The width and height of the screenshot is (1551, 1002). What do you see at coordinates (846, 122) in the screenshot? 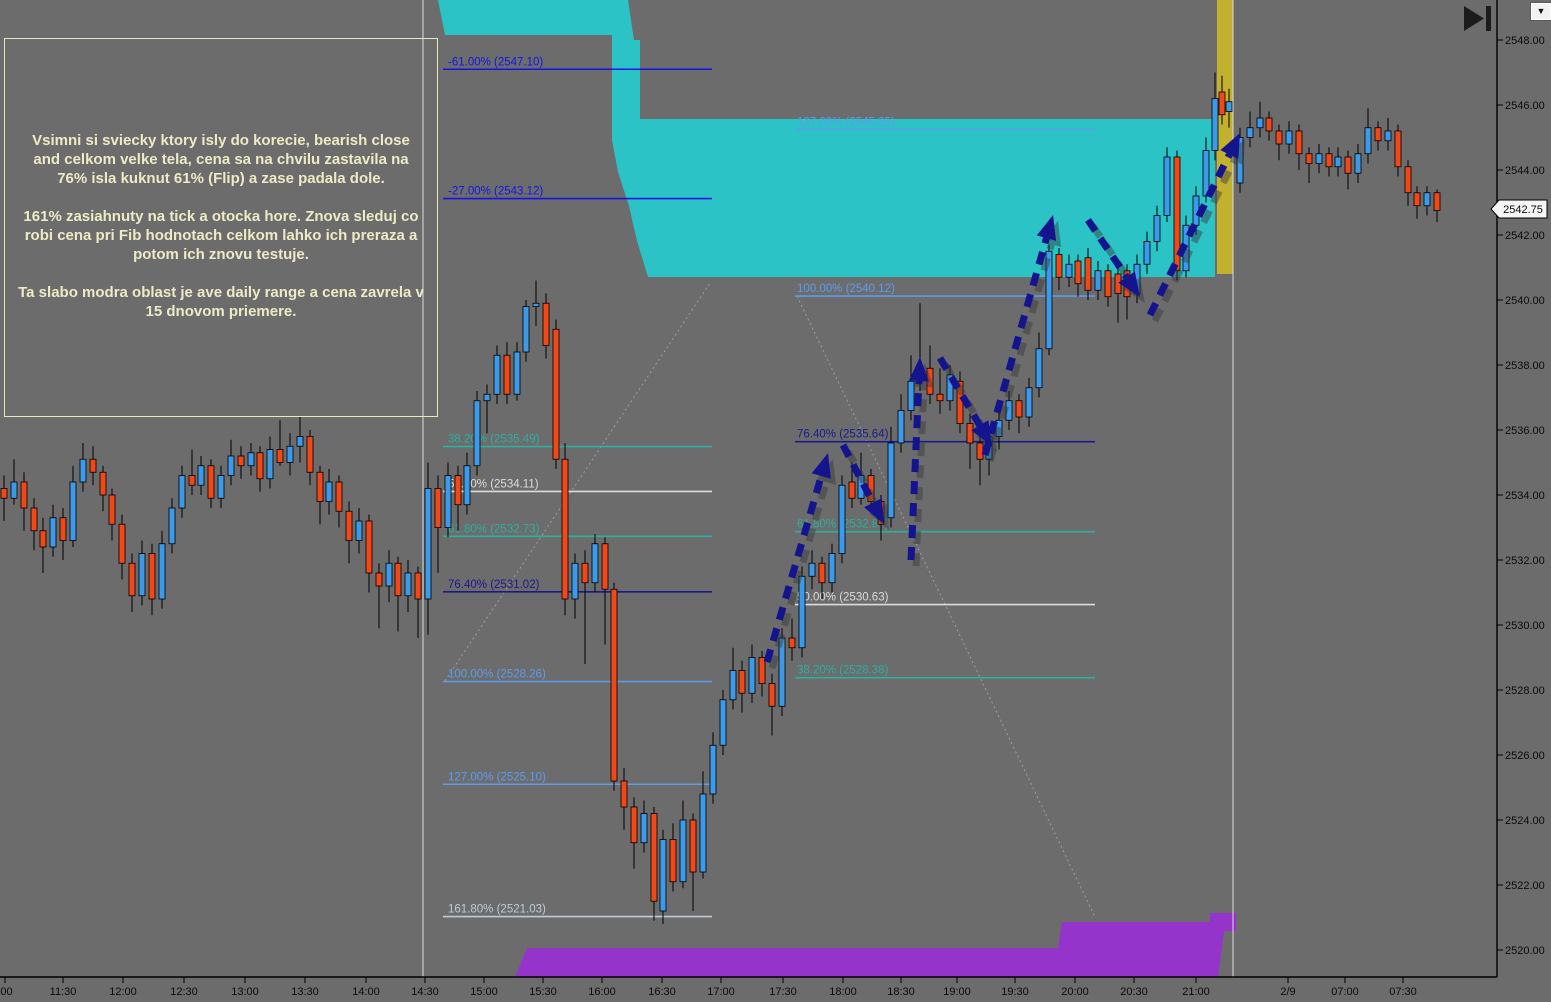
I see `fib-level-label: 127.00% (2545.25)` at bounding box center [846, 122].